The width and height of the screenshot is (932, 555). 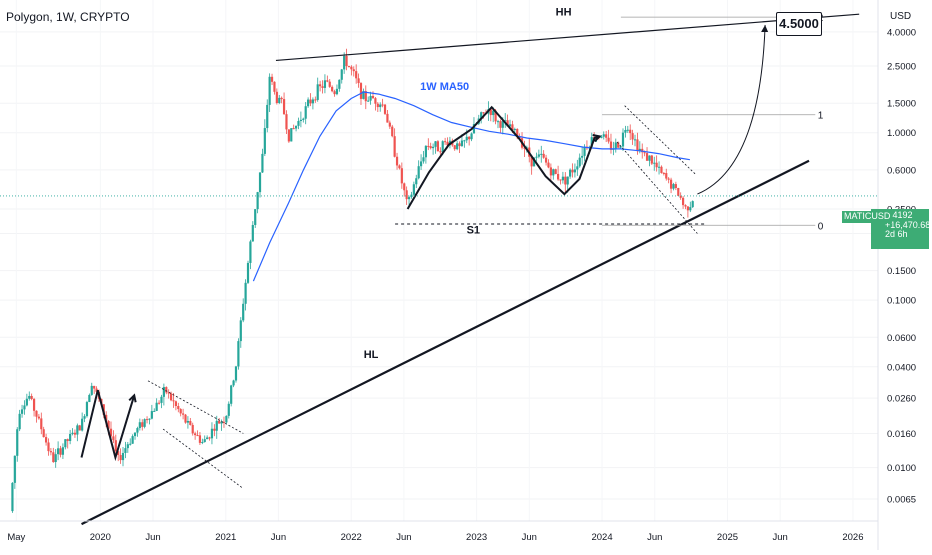 What do you see at coordinates (901, 499) in the screenshot?
I see `price-tick-label: 0.0065` at bounding box center [901, 499].